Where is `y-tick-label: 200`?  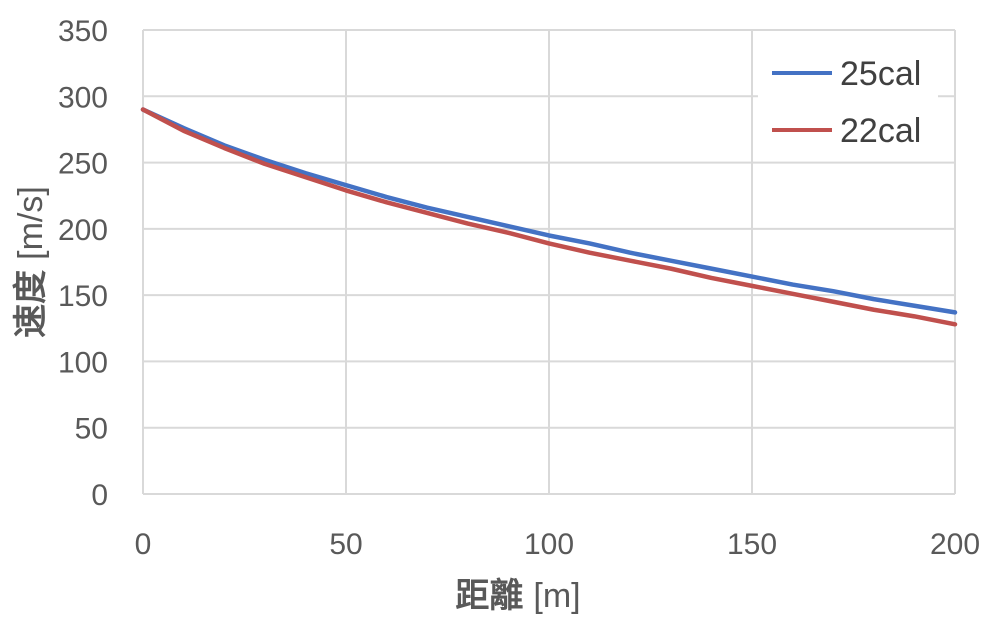
y-tick-label: 200 is located at coordinates (83, 230).